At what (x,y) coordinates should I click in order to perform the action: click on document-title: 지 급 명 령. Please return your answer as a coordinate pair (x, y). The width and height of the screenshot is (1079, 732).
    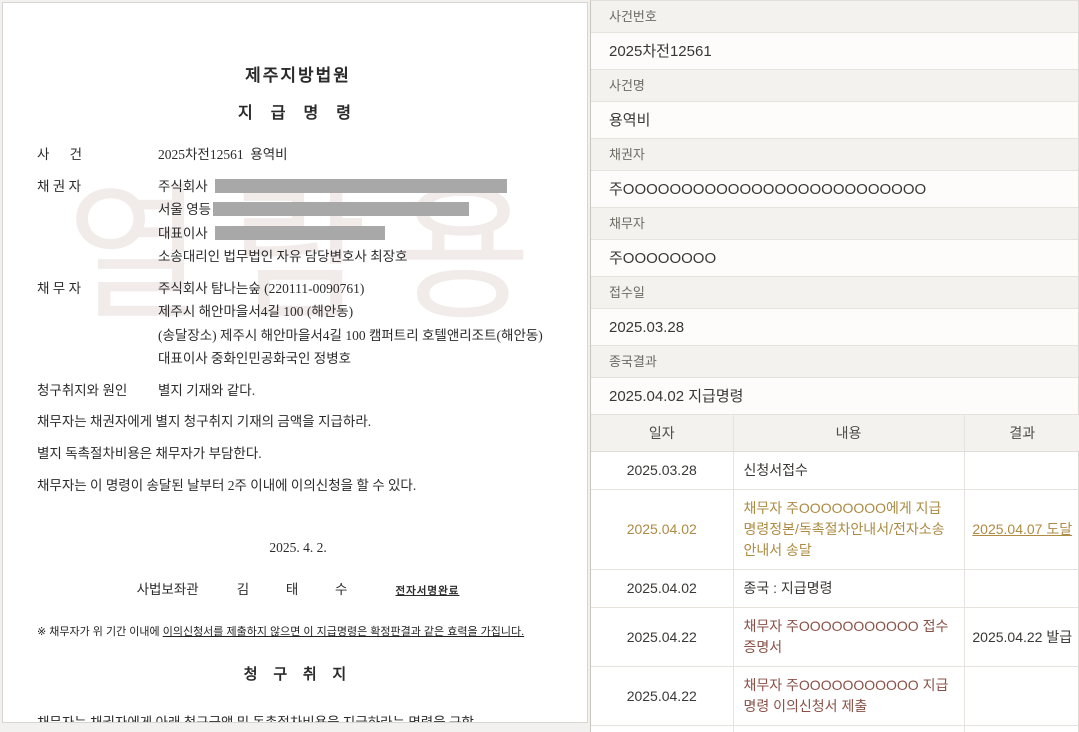
    Looking at the image, I should click on (298, 113).